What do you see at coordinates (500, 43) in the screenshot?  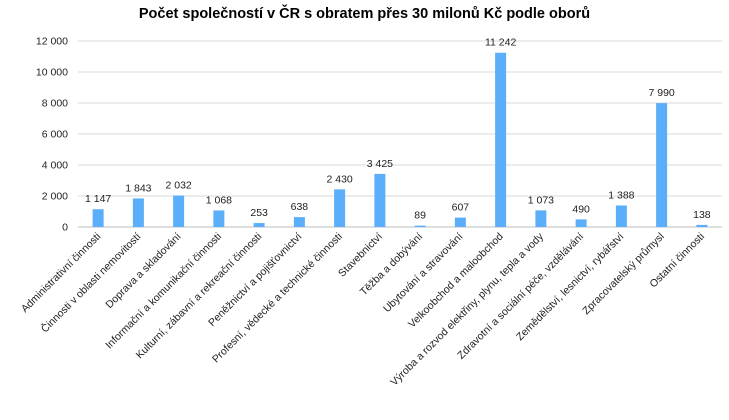 I see `data-label: 11 242` at bounding box center [500, 43].